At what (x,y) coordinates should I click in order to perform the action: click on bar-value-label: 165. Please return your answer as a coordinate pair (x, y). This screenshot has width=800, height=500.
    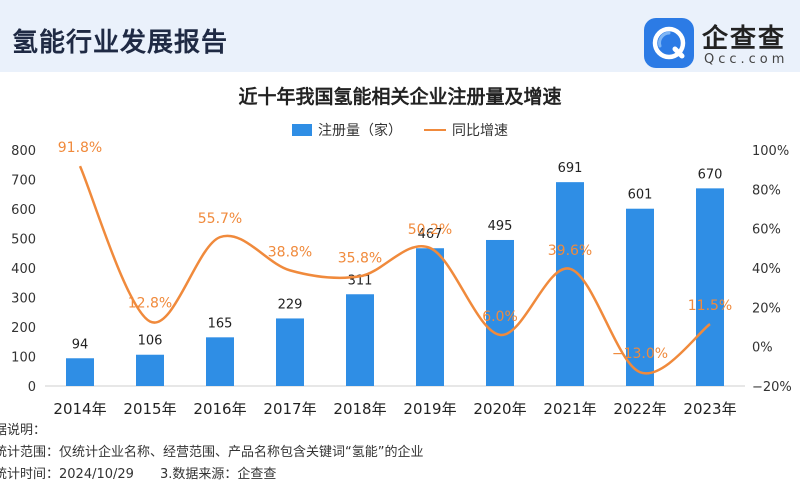
    Looking at the image, I should click on (220, 323).